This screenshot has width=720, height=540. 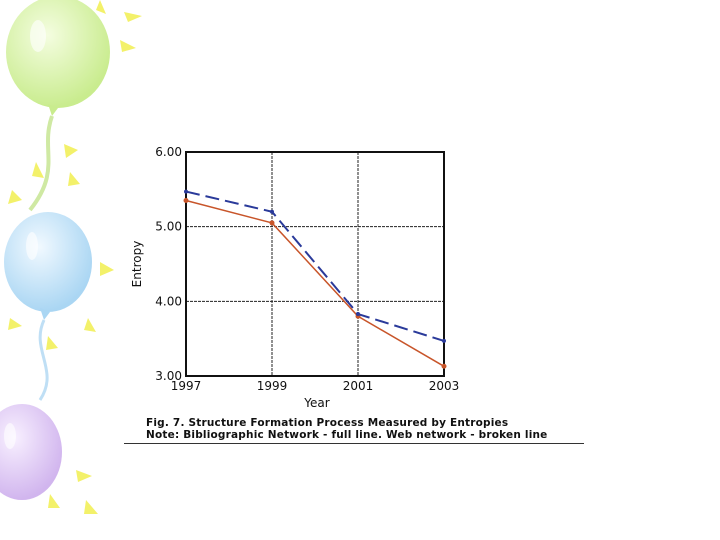 I want to click on chart-grid, so click(x=315, y=264).